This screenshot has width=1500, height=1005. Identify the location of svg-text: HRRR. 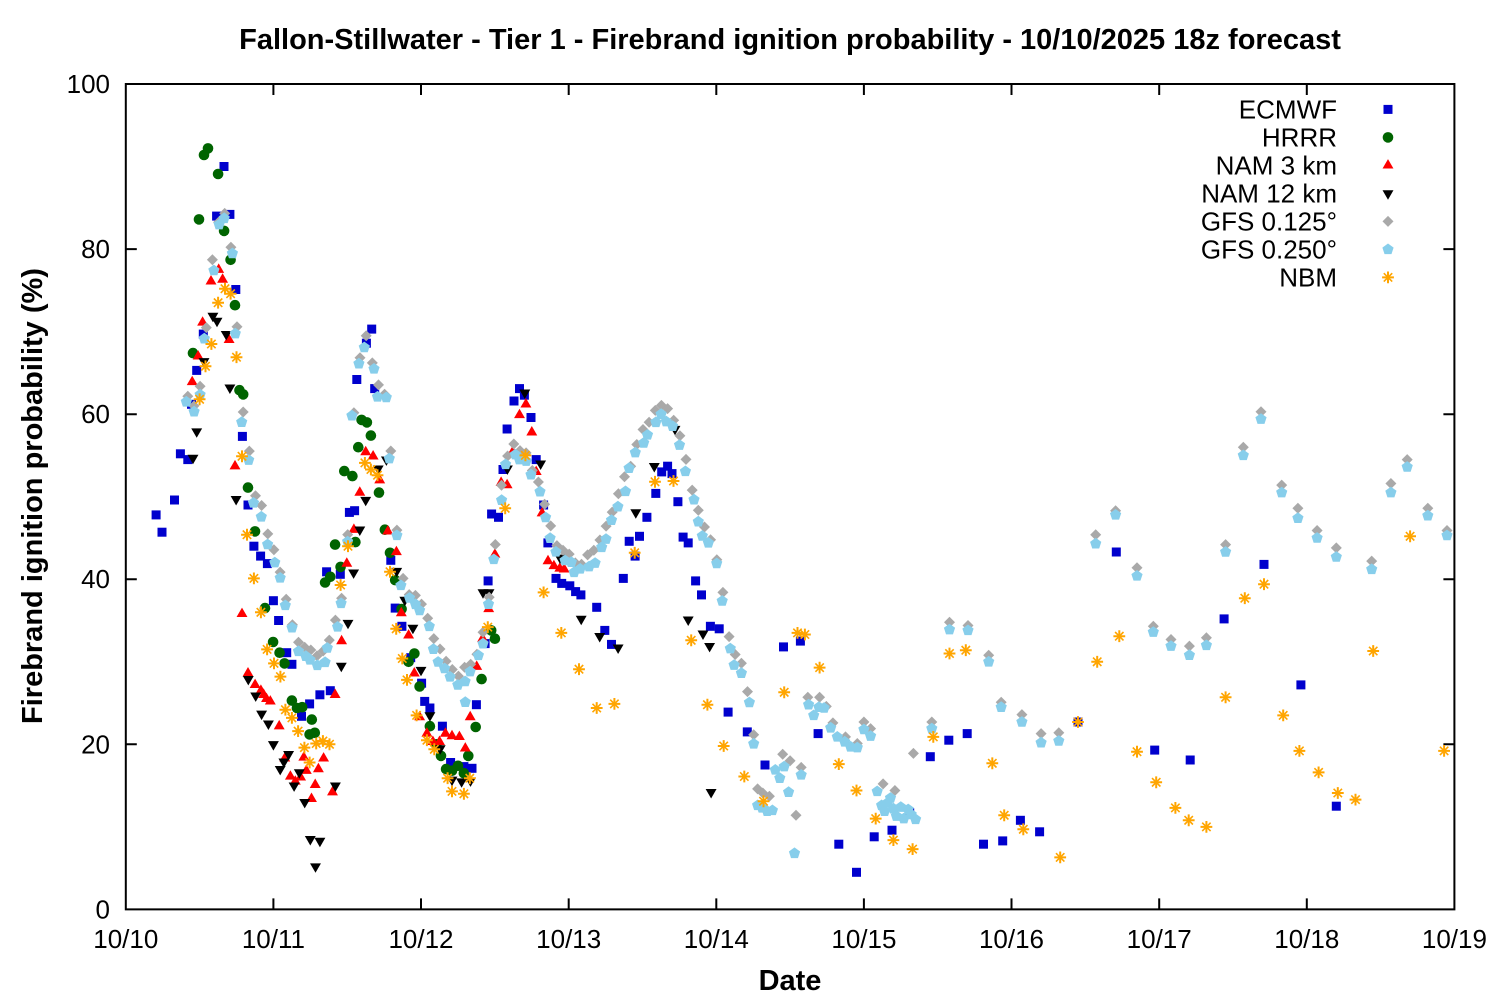
(1299, 137).